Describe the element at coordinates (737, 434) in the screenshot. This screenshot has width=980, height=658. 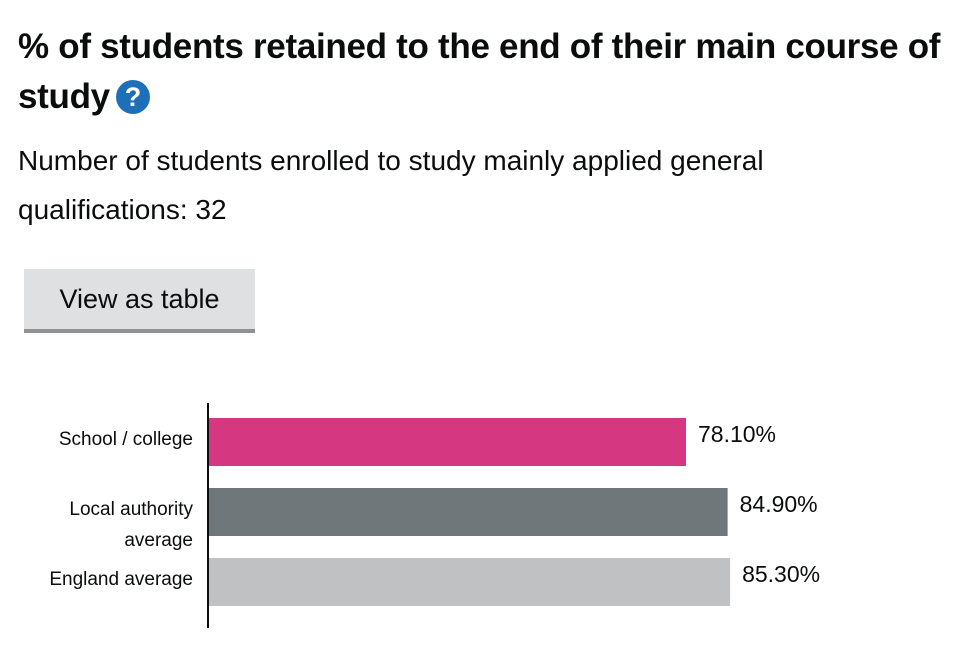
I see `value-label-0: 78.10%` at that location.